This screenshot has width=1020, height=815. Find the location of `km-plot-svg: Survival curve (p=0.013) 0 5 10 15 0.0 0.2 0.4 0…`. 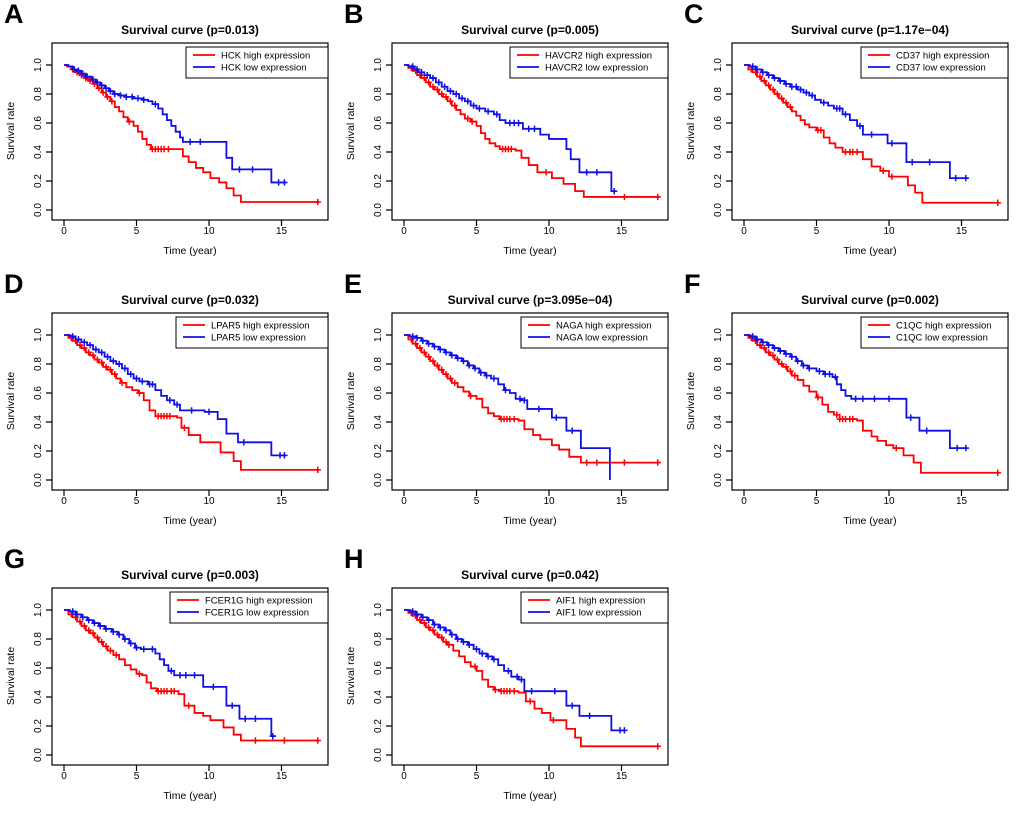

km-plot-svg: Survival curve (p=0.013) 0 5 10 15 0.0 0.2 0.4 0… is located at coordinates (167, 140).